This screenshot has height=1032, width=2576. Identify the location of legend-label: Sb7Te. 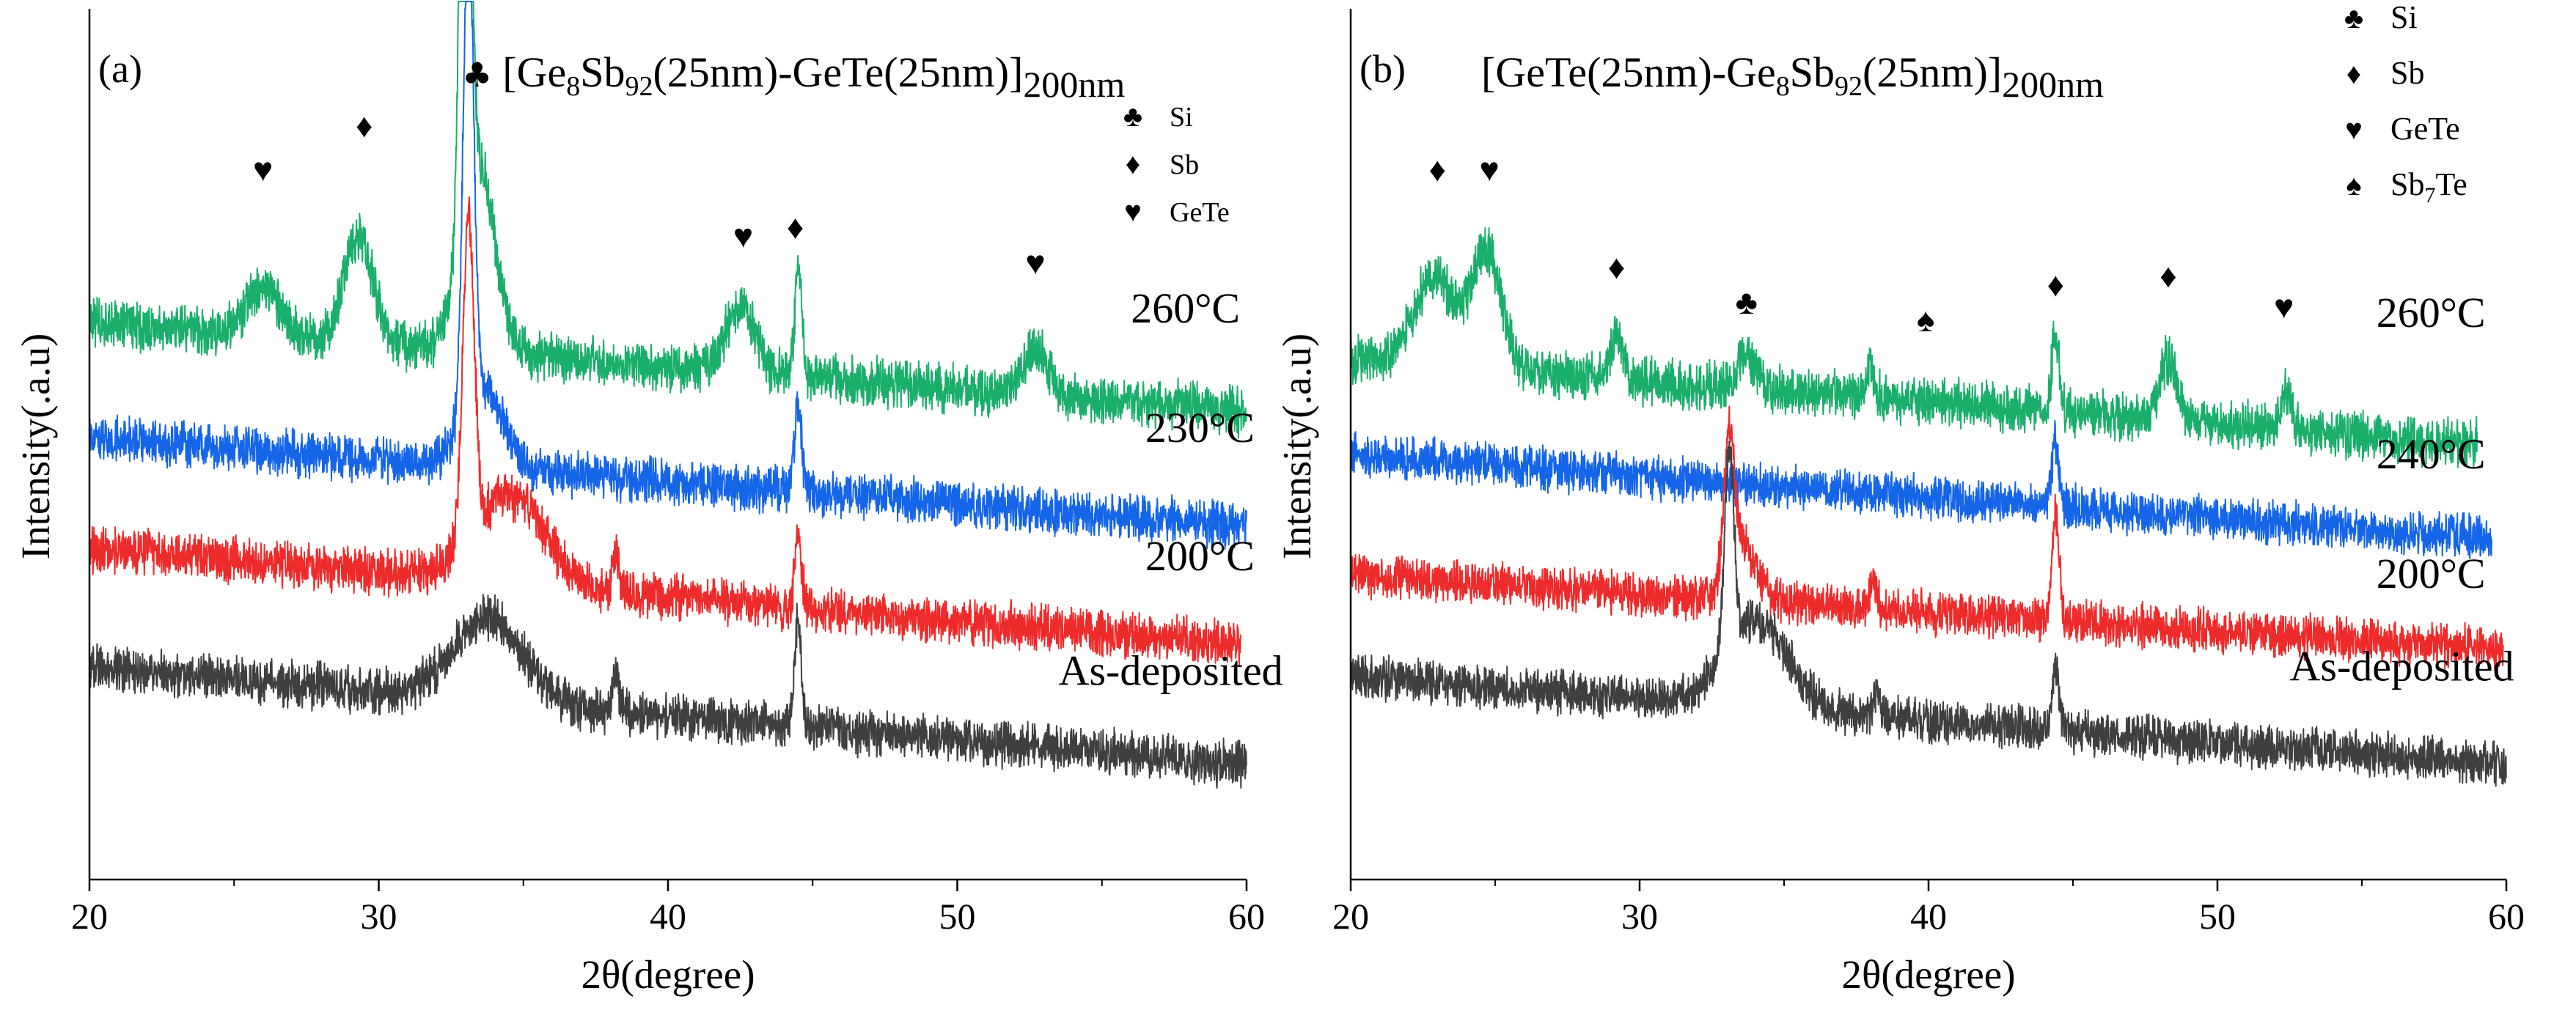
(2428, 186).